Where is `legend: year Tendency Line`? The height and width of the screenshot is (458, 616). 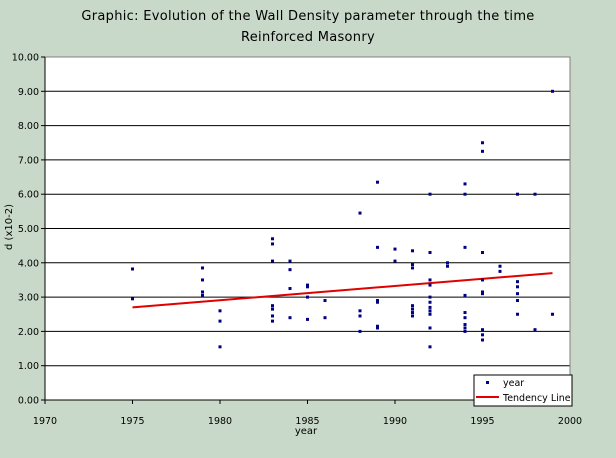
legend: year Tendency Line is located at coordinates (523, 390).